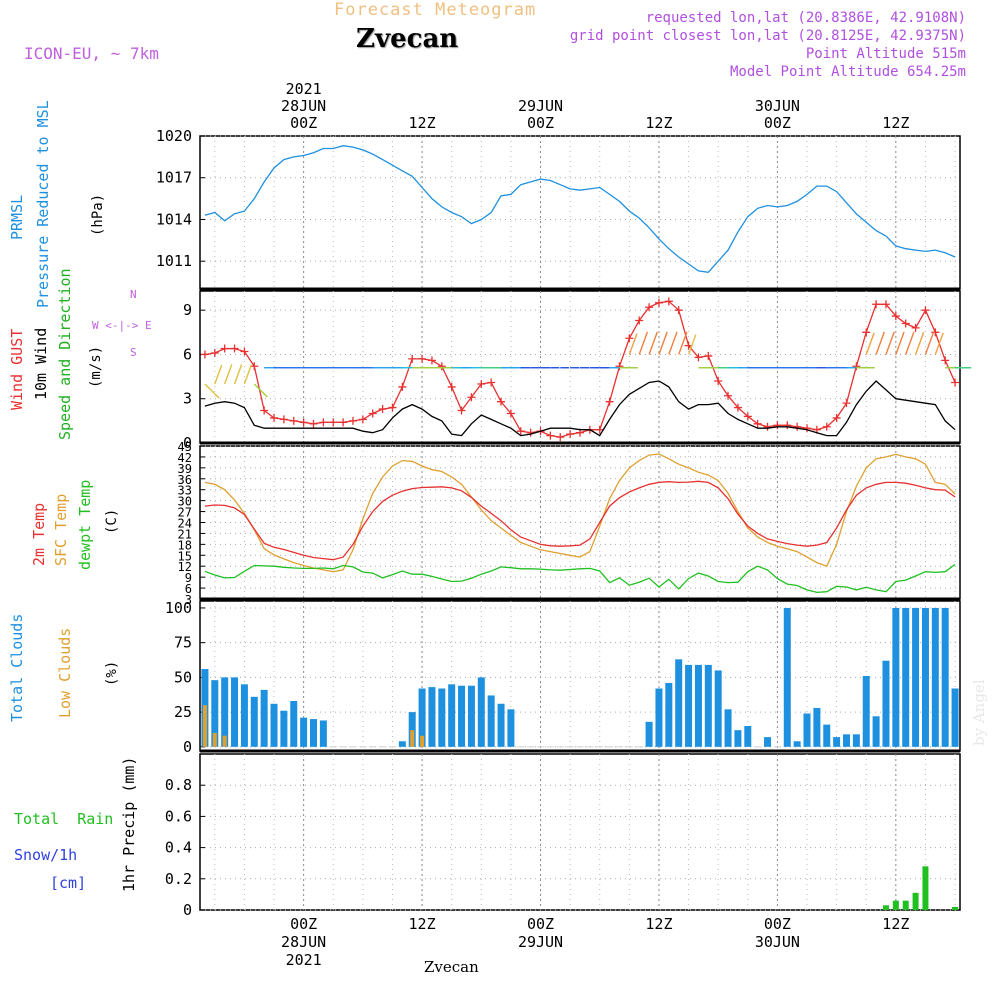 The width and height of the screenshot is (1000, 1000). Describe the element at coordinates (133, 294) in the screenshot. I see `compass-north: N` at that location.